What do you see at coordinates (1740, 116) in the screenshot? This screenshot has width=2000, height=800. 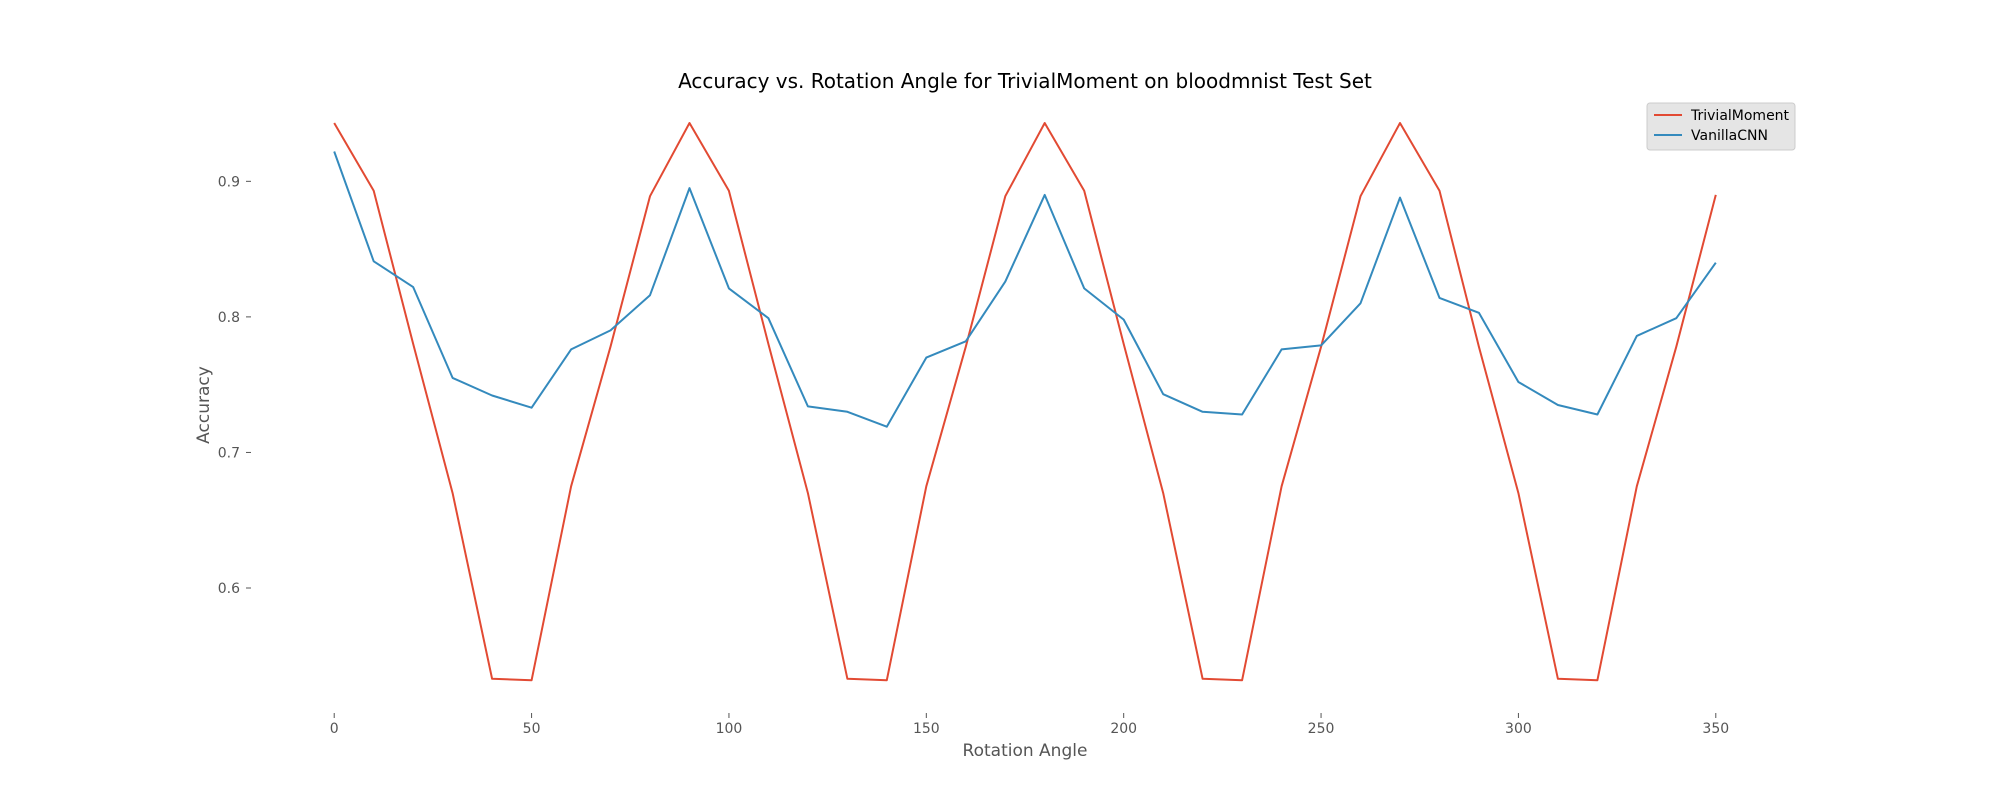 I see `legend-label-trivialmoment: TrivialMoment` at bounding box center [1740, 116].